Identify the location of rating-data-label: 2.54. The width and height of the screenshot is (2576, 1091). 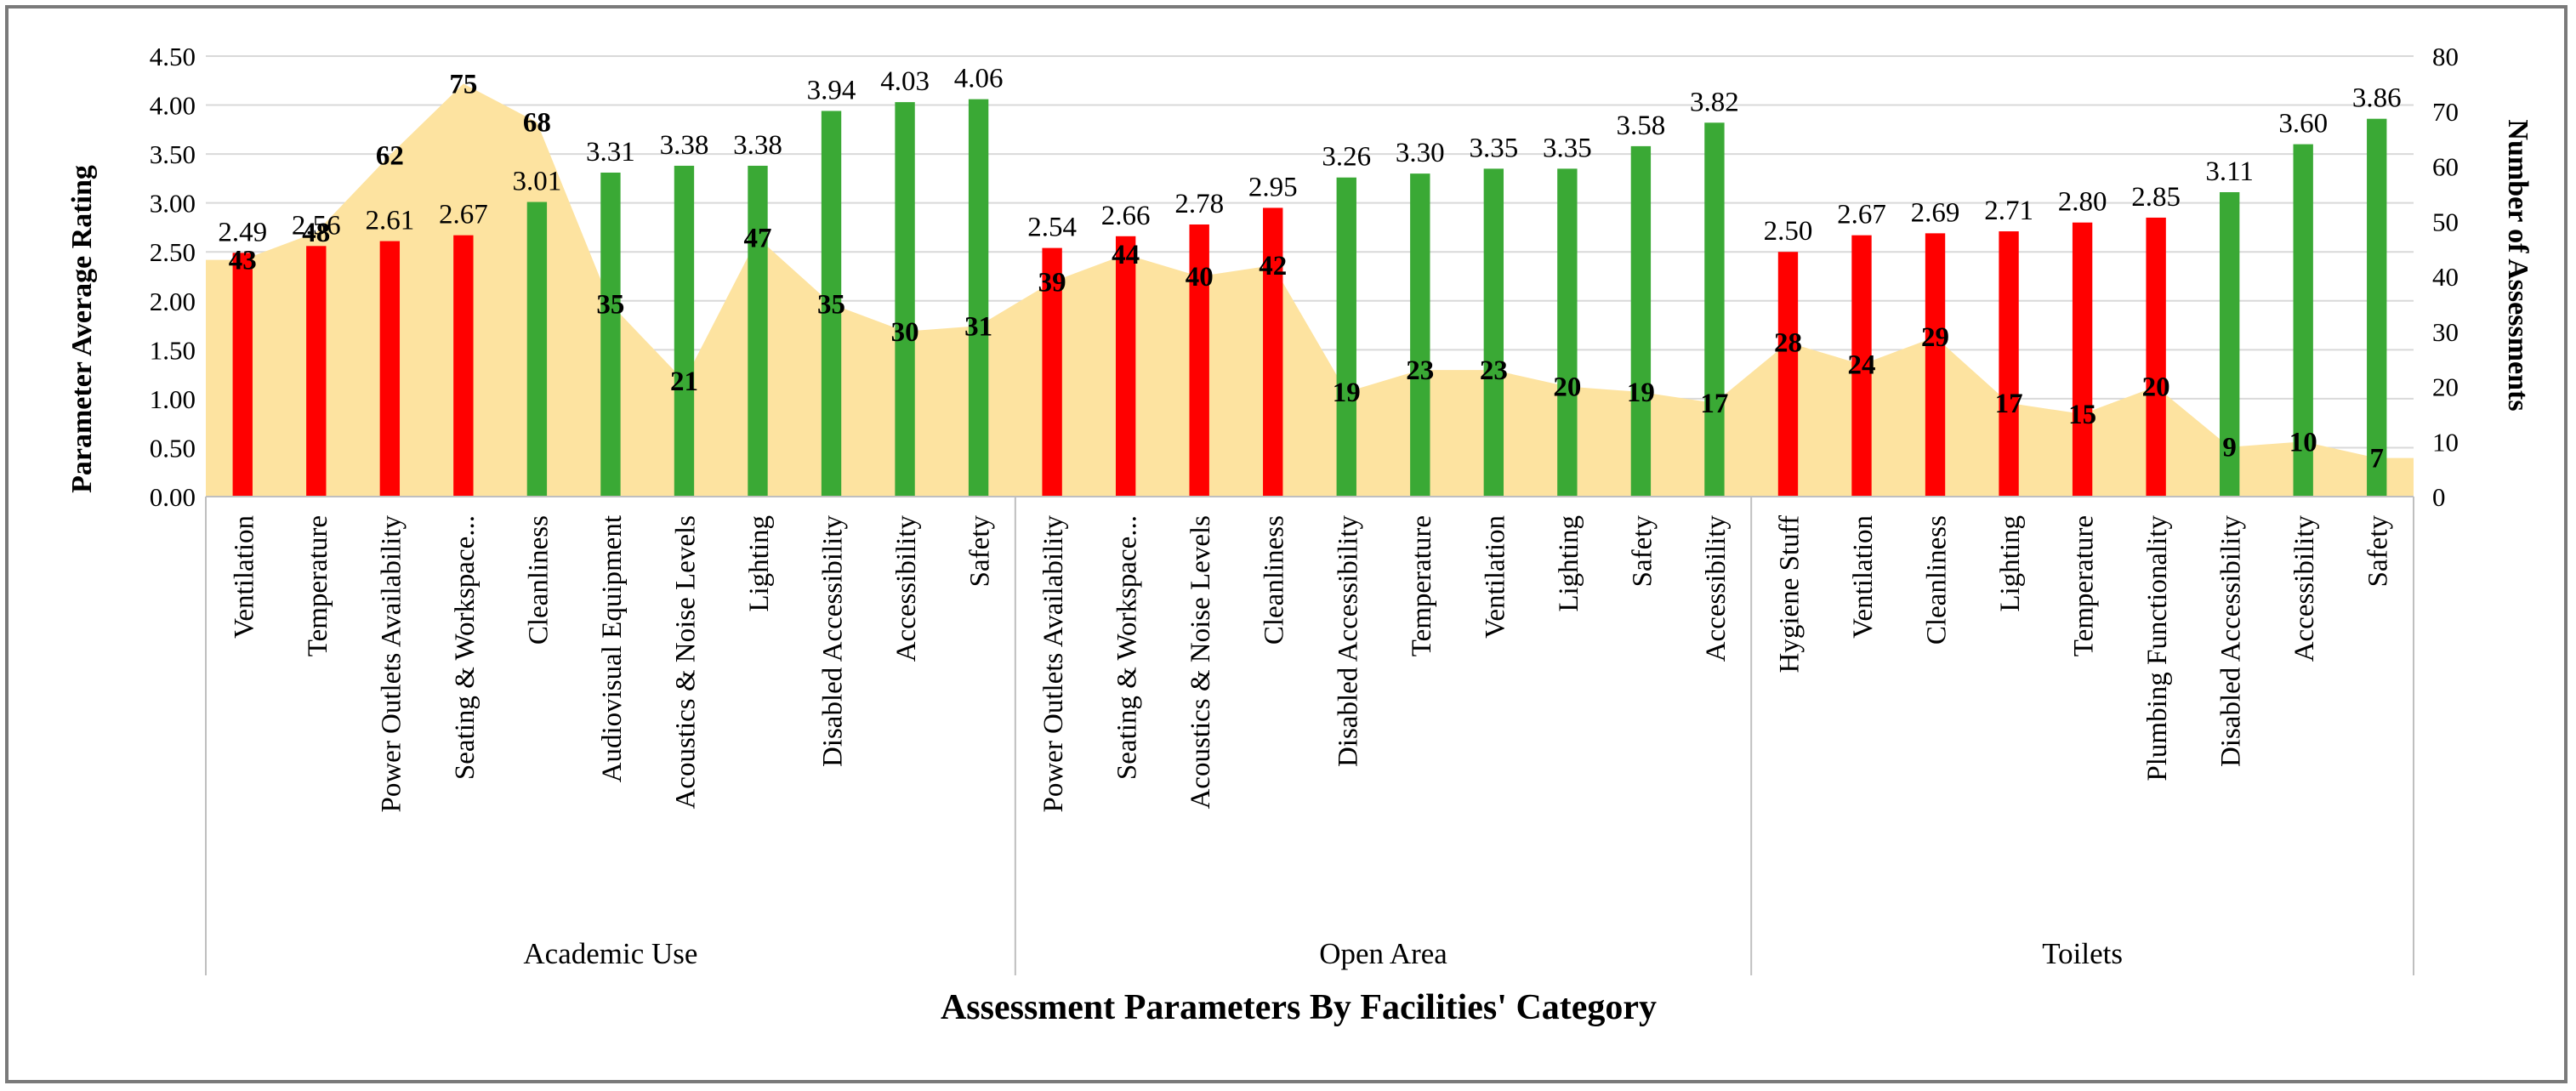
(1052, 228).